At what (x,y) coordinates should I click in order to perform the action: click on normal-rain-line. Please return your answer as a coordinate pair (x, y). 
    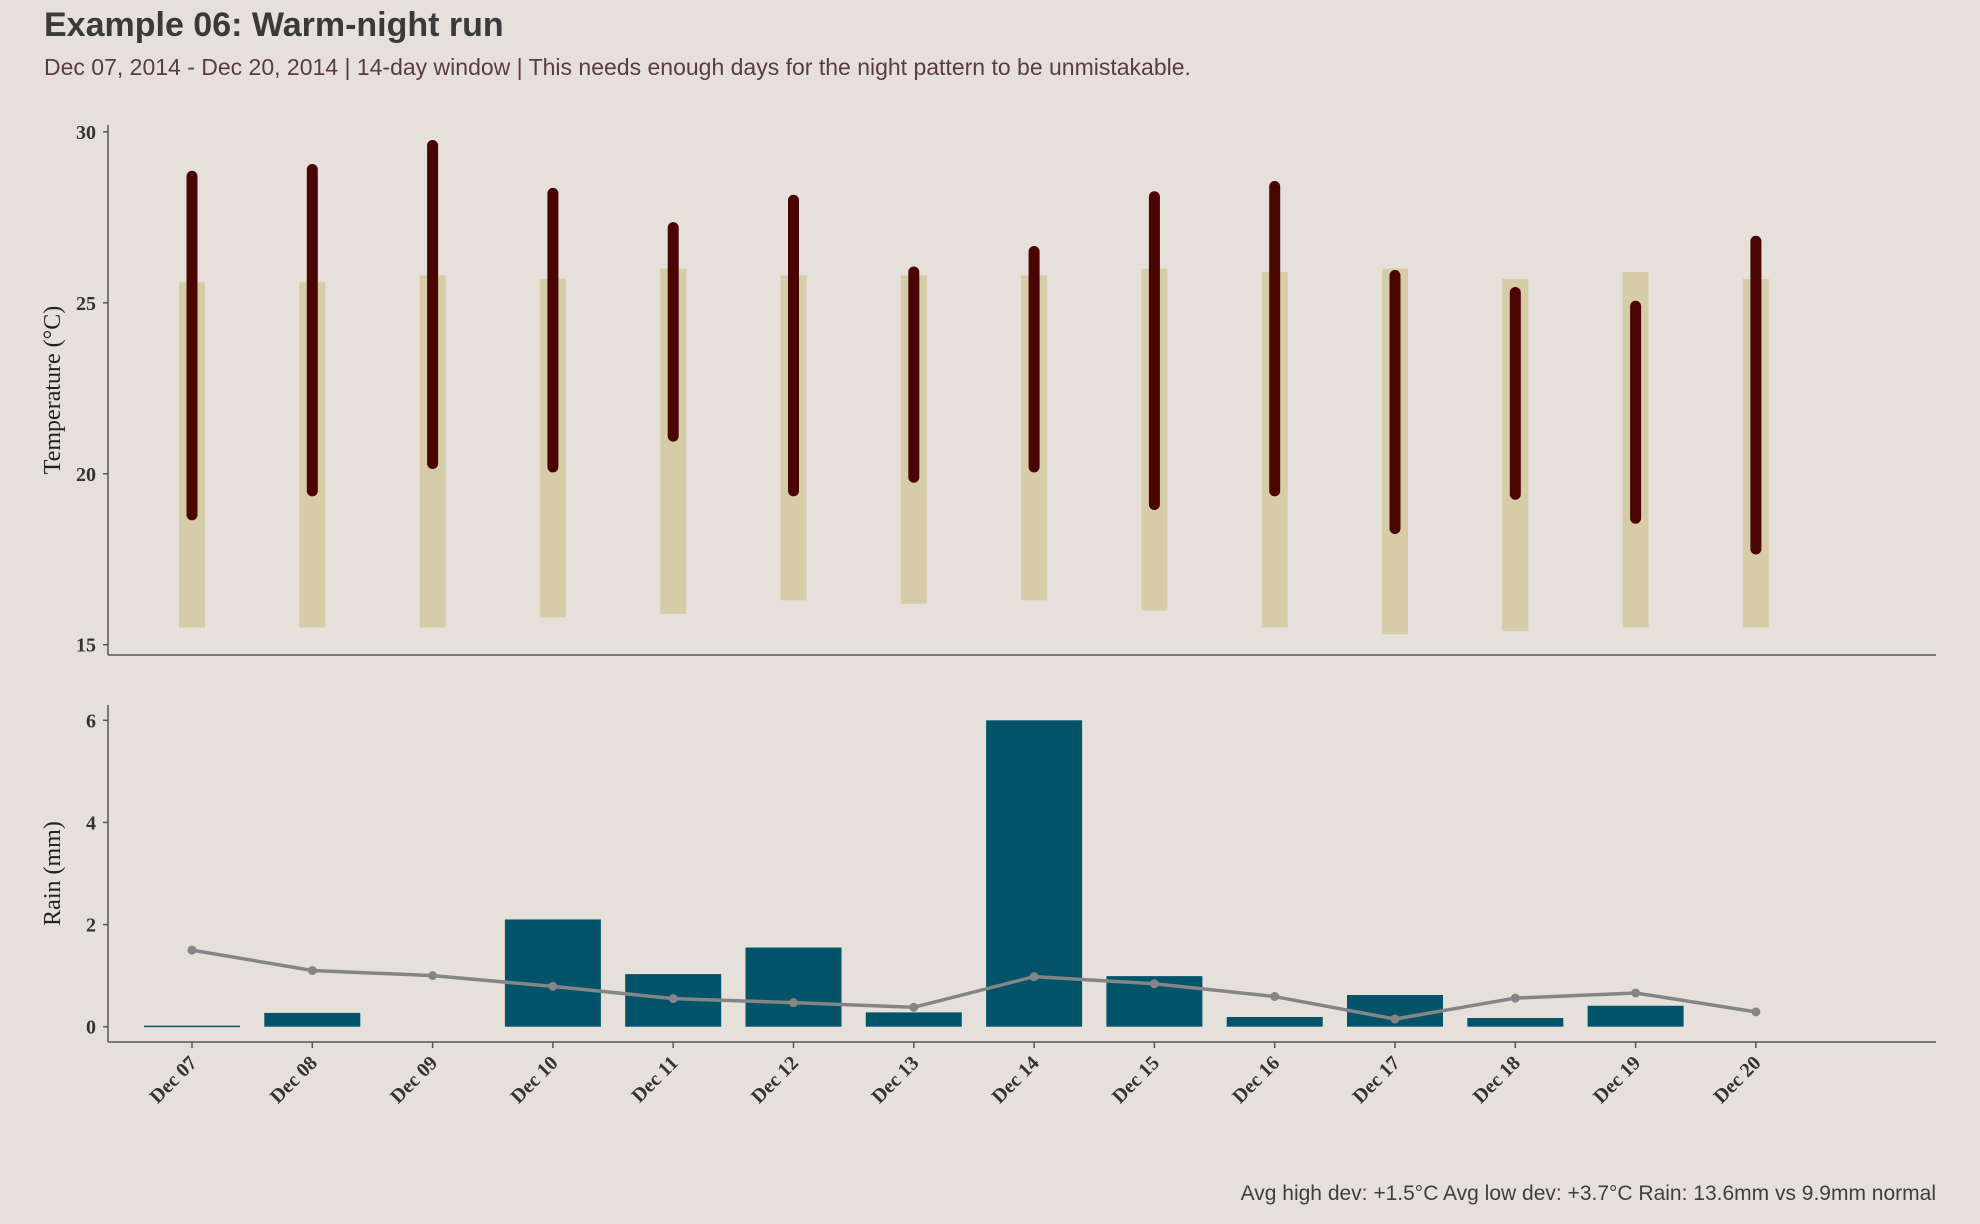
    Looking at the image, I should click on (974, 984).